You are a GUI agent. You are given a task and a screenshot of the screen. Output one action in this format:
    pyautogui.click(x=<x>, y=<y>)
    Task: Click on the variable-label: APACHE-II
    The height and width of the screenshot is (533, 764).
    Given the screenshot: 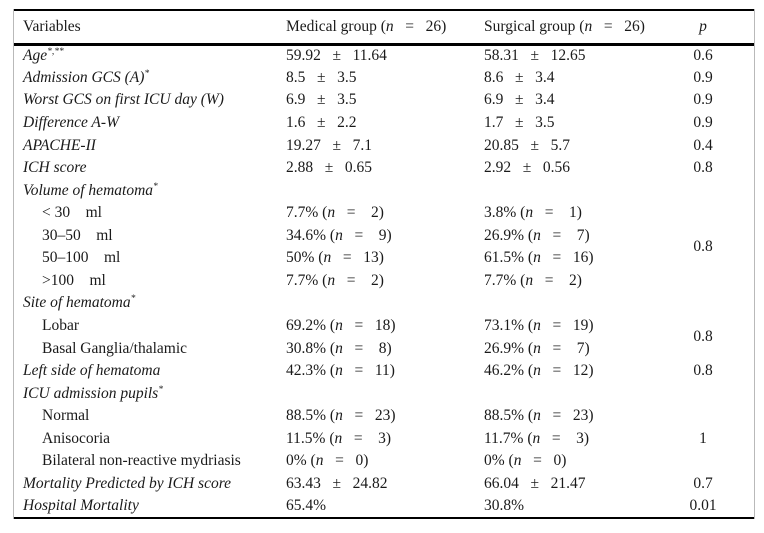 What is the action you would take?
    pyautogui.click(x=59, y=145)
    